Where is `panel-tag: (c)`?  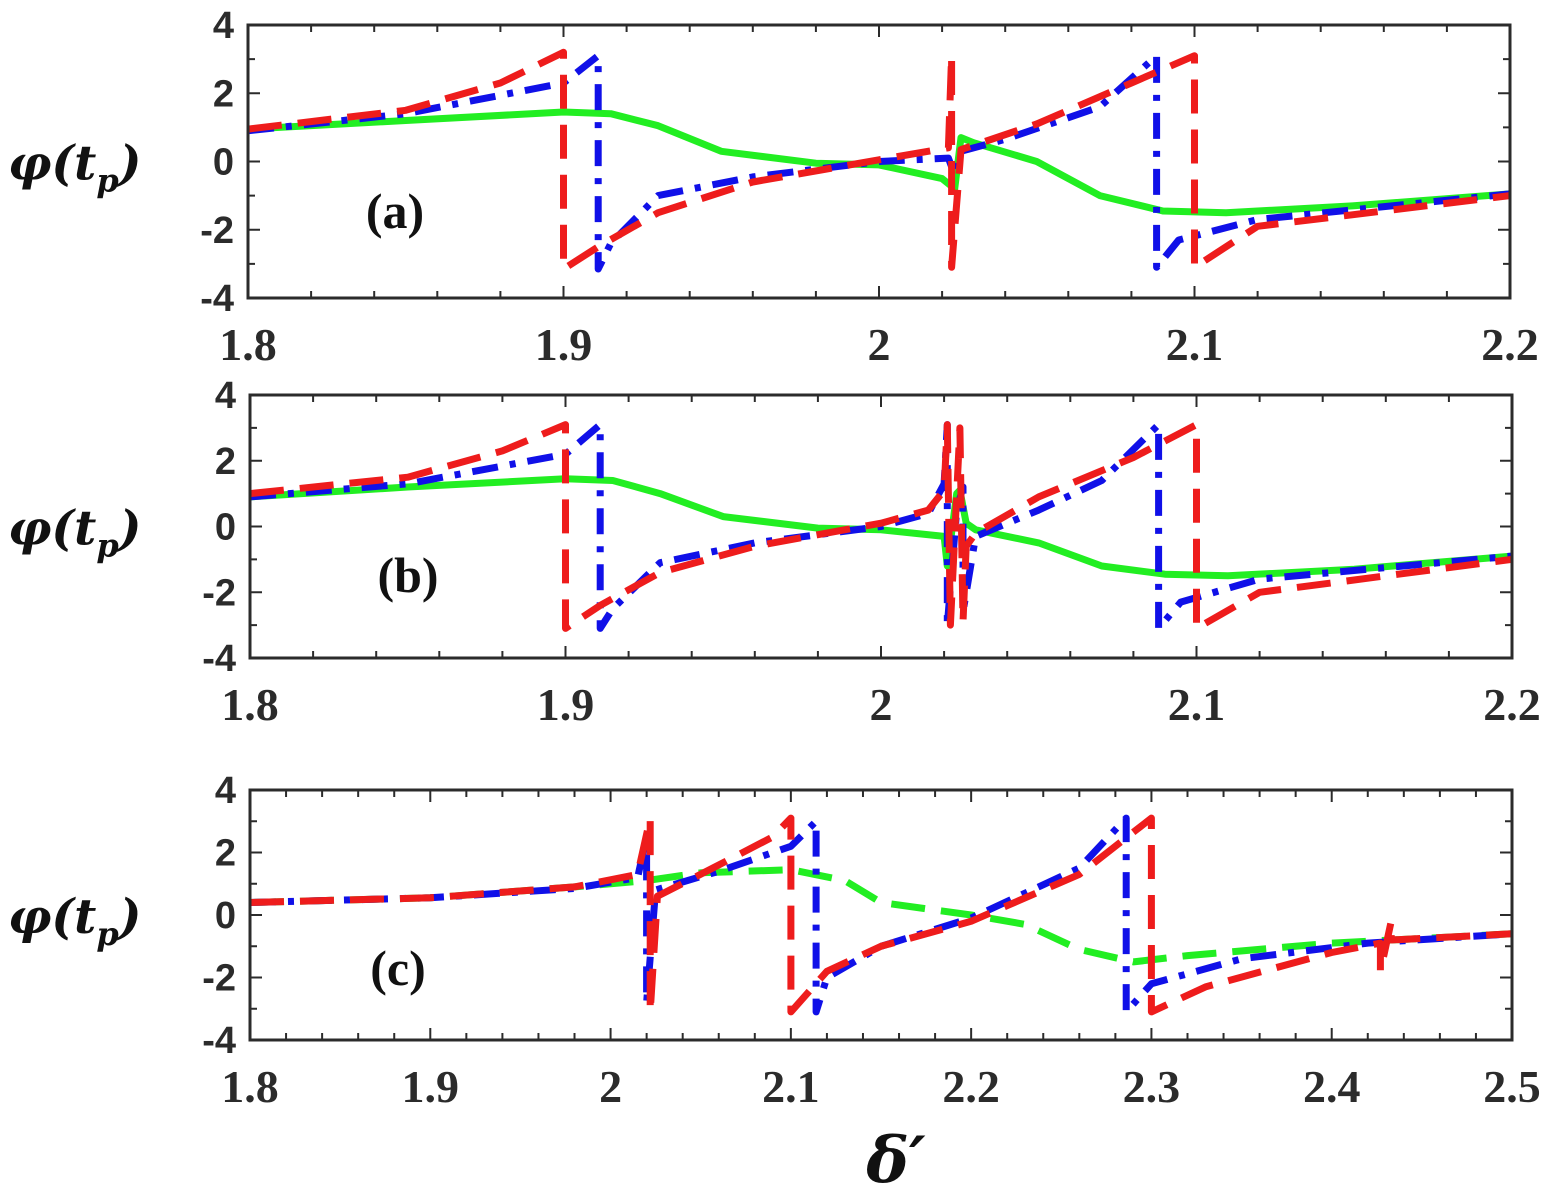
panel-tag: (c) is located at coordinates (398, 968).